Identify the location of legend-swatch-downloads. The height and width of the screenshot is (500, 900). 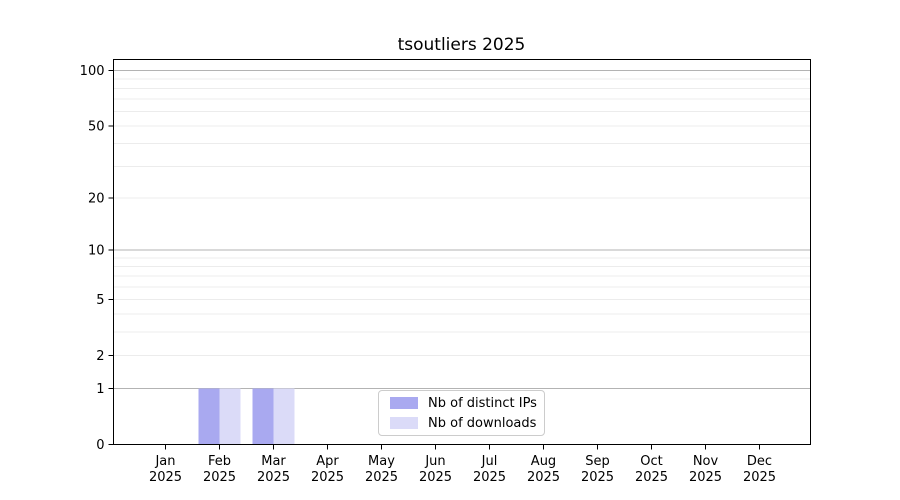
(404, 423).